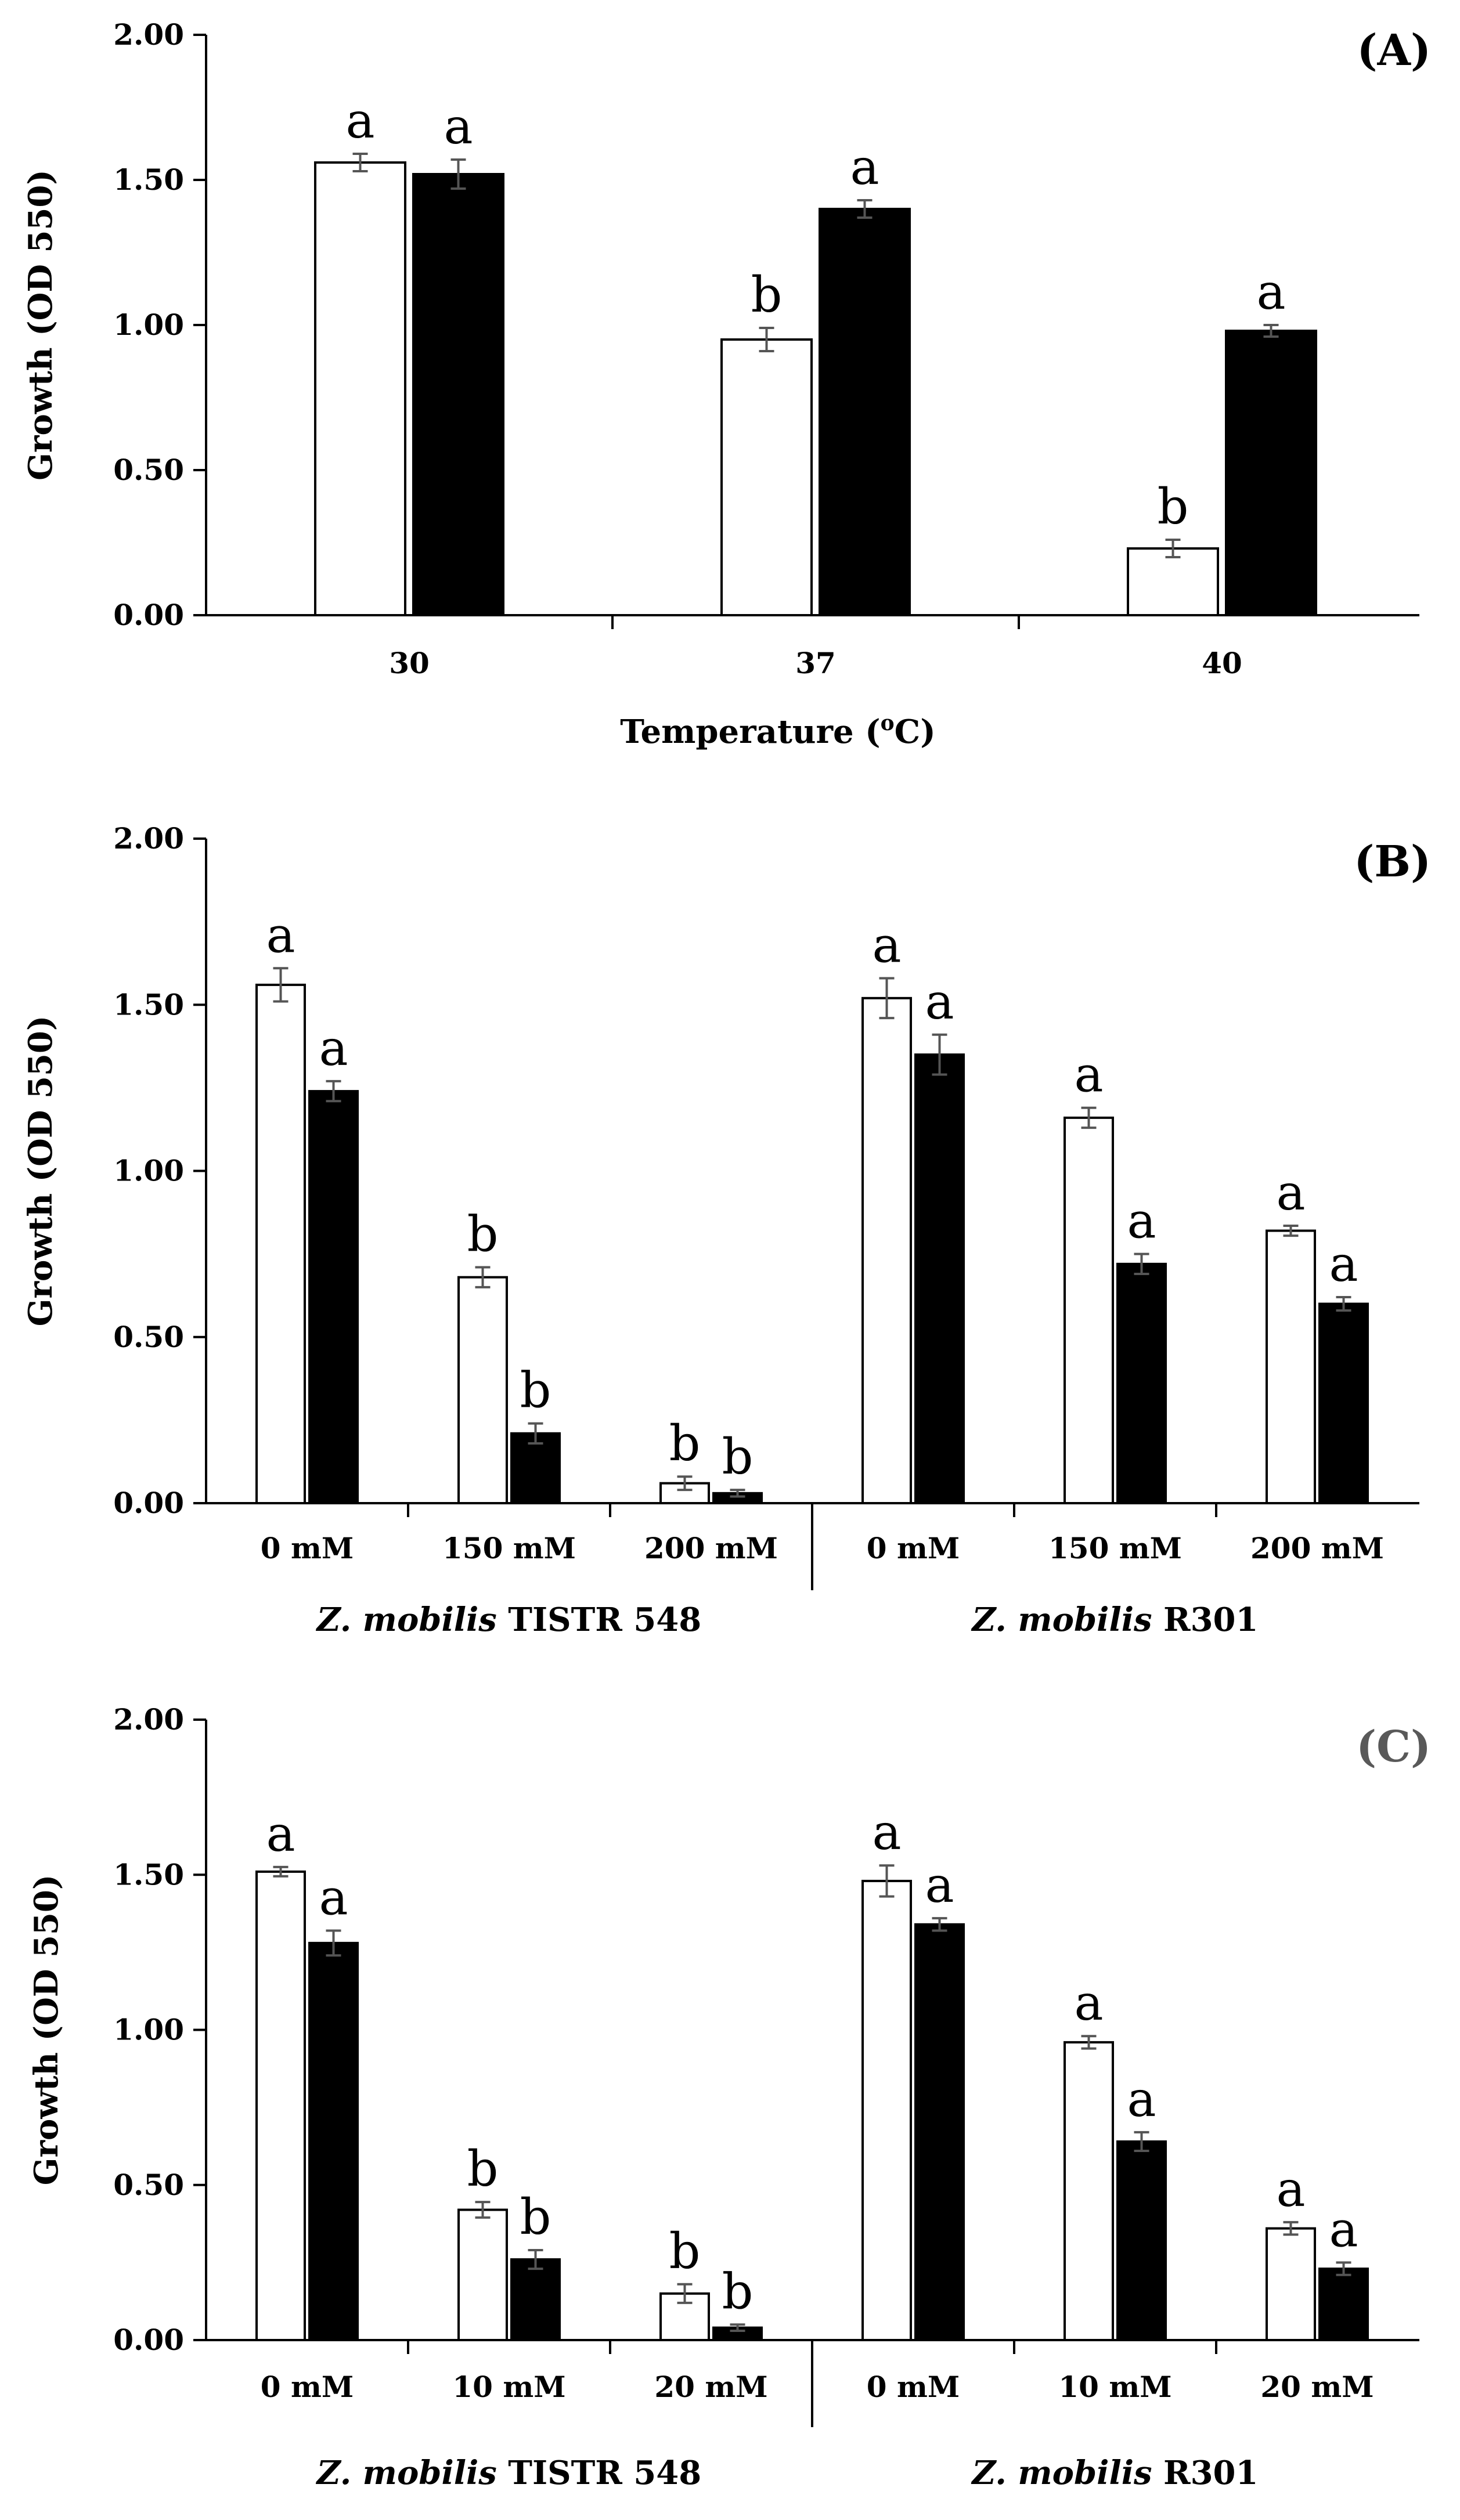 The image size is (1460, 2520). Describe the element at coordinates (815, 663) in the screenshot. I see `x-tick-label: 37` at that location.